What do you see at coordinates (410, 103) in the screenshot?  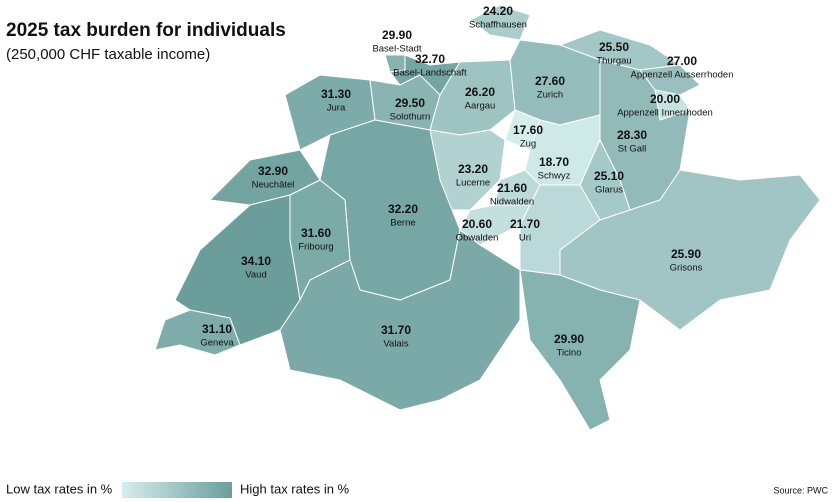 I see `value-label: 29.50` at bounding box center [410, 103].